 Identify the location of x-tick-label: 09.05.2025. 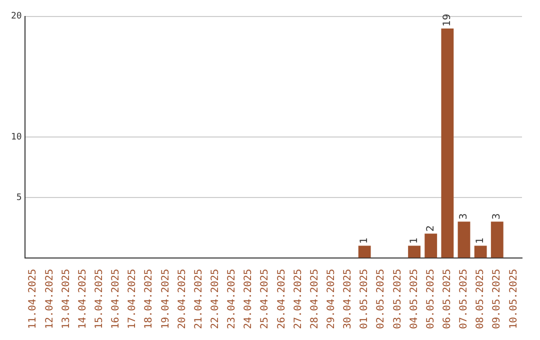
(497, 299).